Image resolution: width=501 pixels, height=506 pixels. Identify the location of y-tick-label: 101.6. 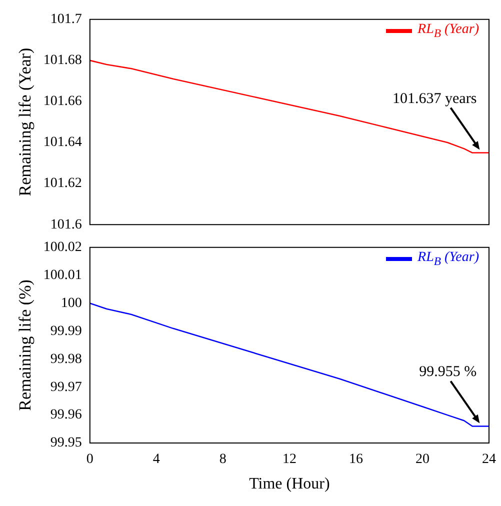
(66, 224).